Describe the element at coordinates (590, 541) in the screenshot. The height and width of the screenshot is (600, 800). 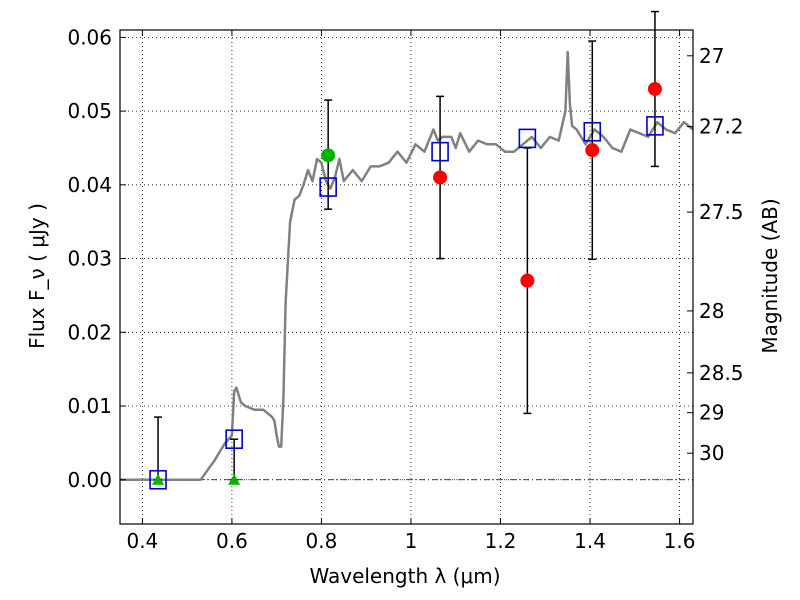
I see `x-tick-label: 1.4` at that location.